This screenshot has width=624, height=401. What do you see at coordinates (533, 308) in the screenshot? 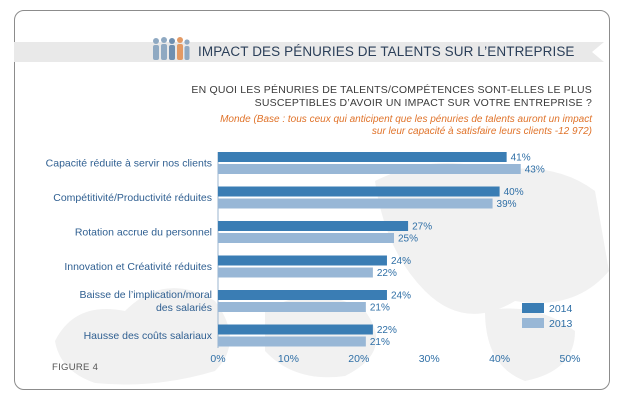
I see `legend-swatch-2014` at bounding box center [533, 308].